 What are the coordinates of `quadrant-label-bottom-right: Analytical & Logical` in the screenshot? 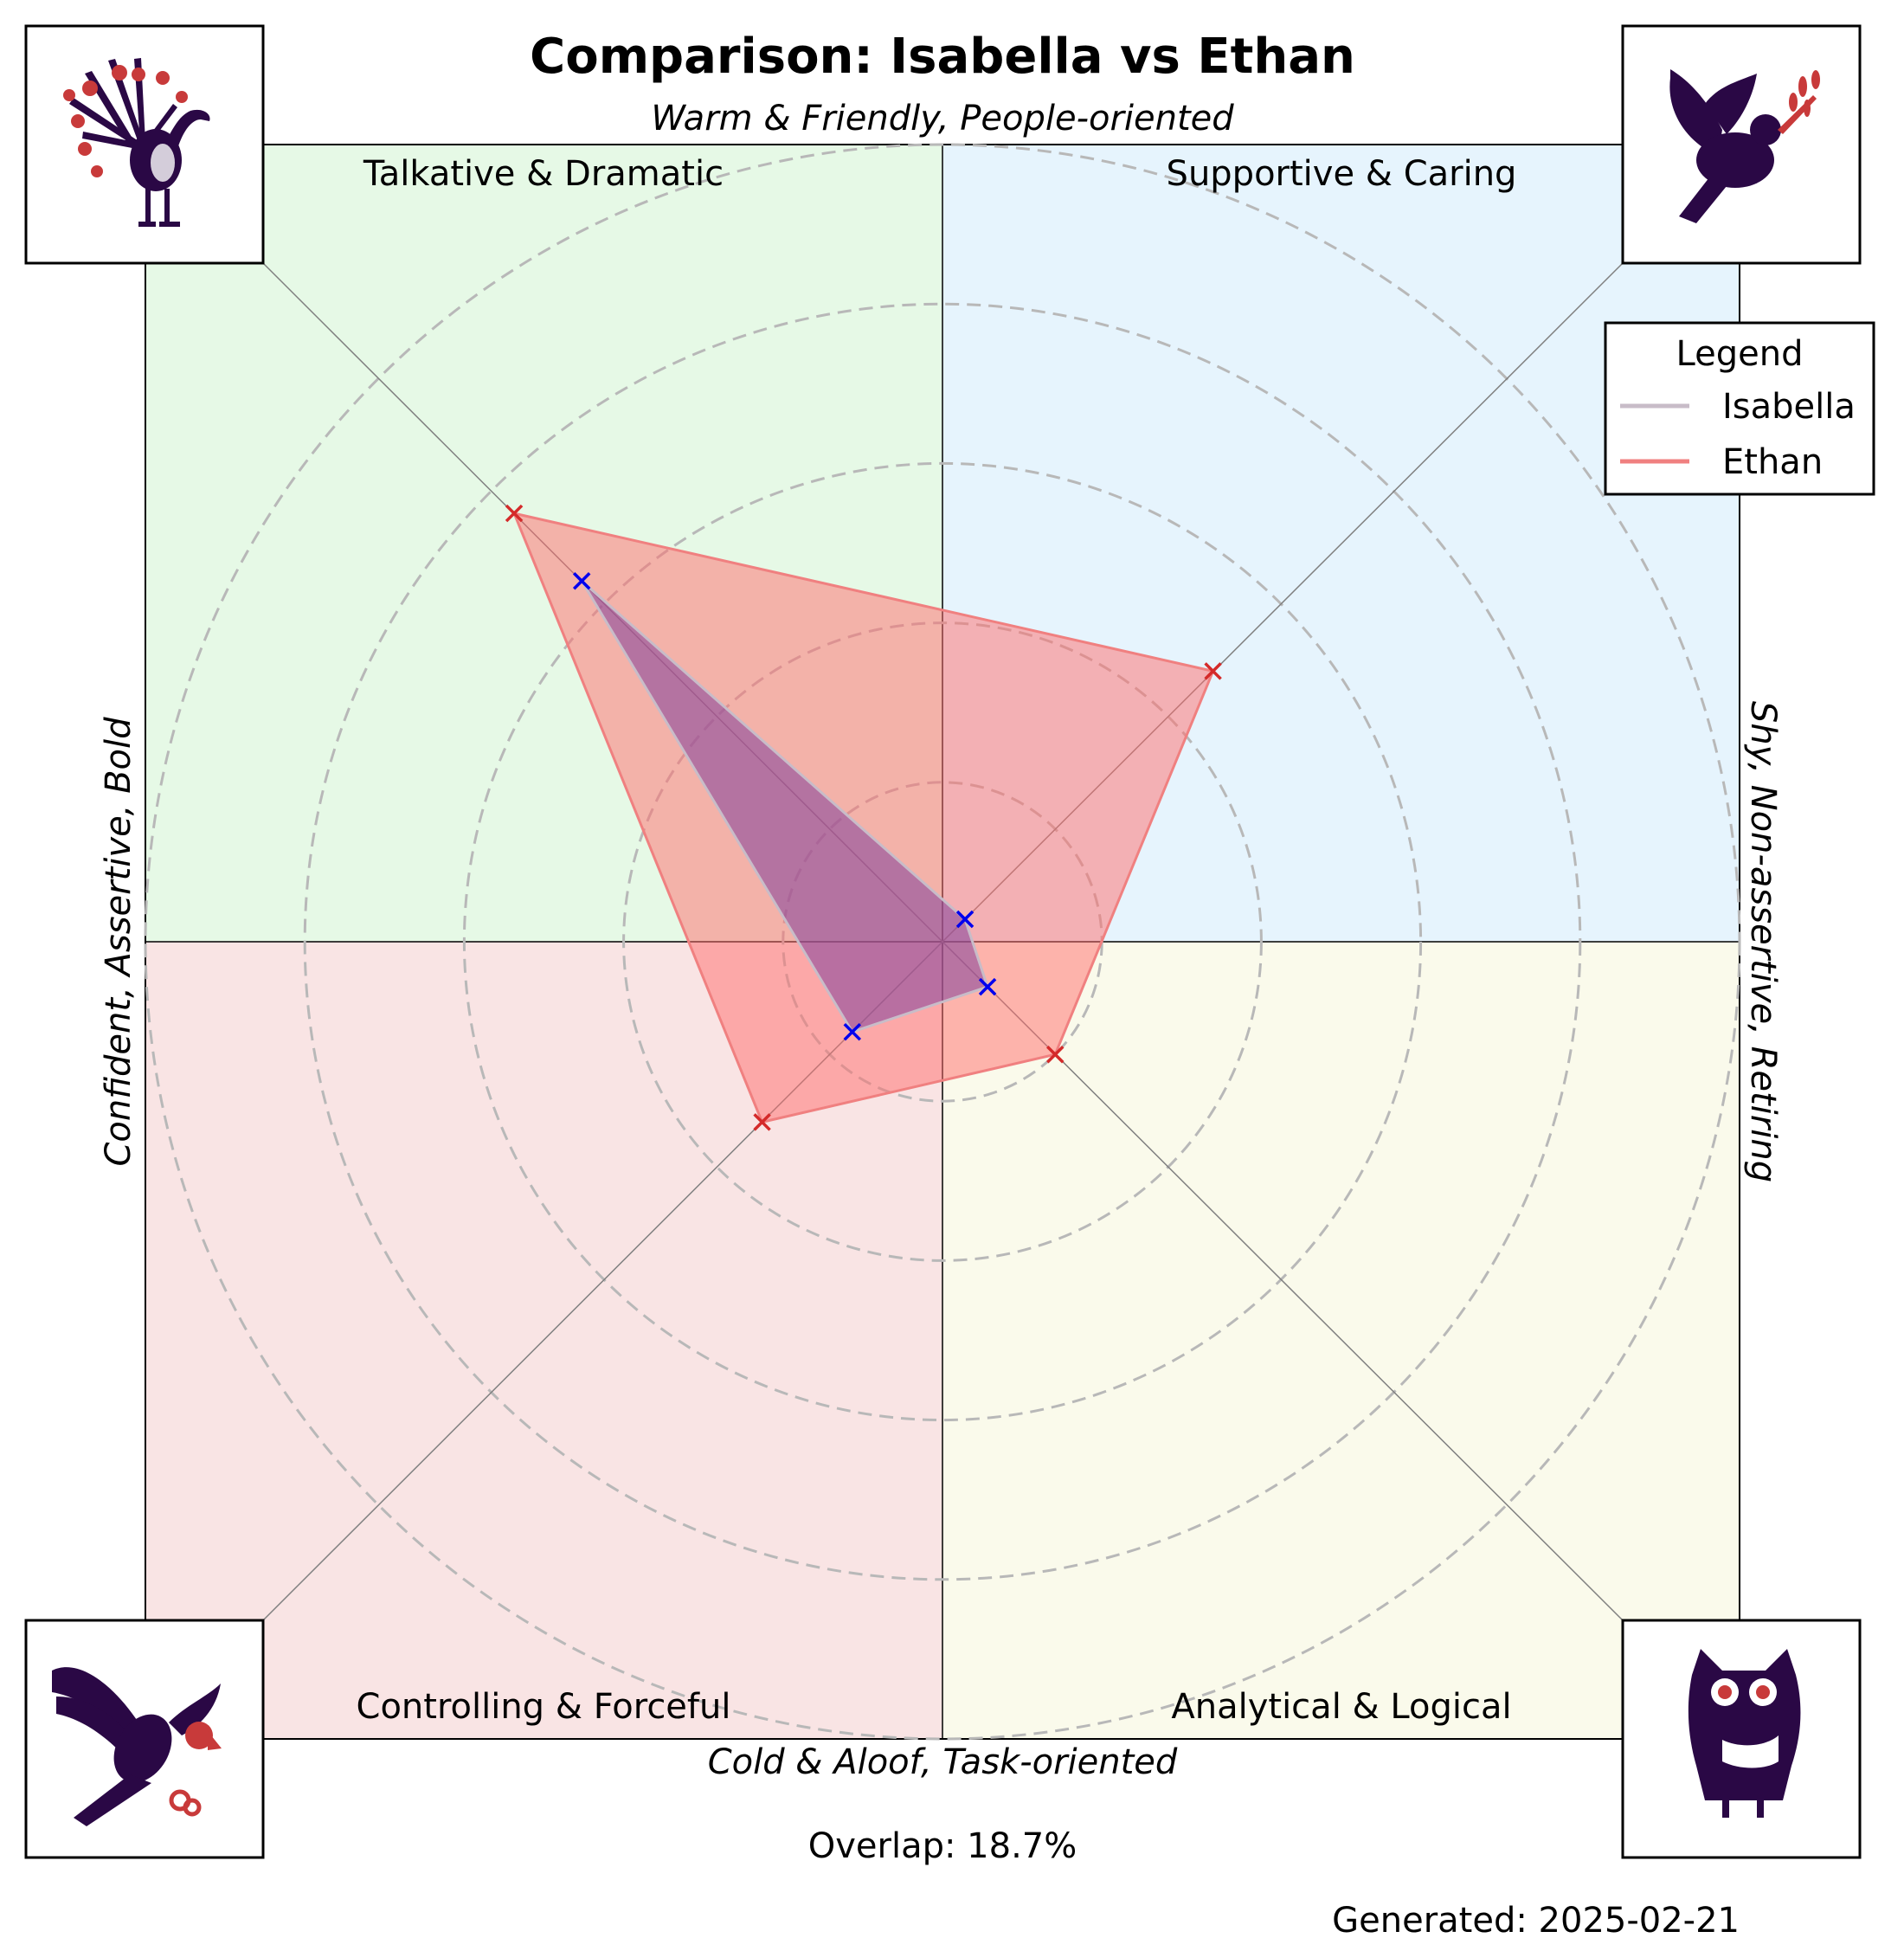 It's located at (1341, 1707).